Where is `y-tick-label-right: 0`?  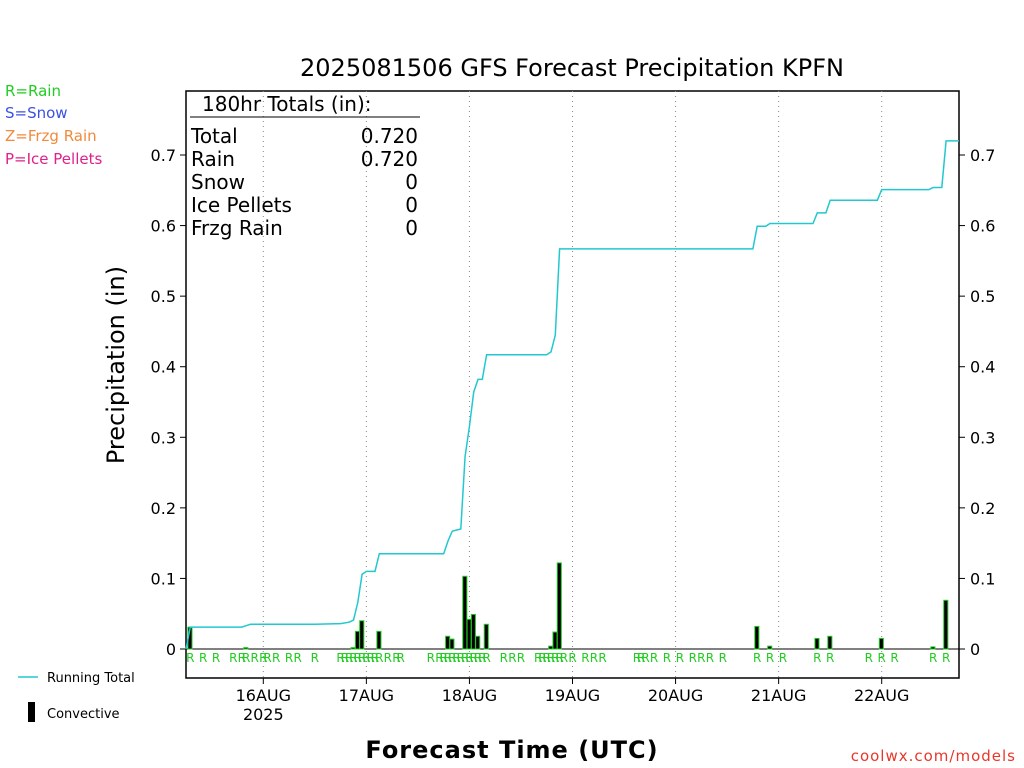 y-tick-label-right: 0 is located at coordinates (975, 649).